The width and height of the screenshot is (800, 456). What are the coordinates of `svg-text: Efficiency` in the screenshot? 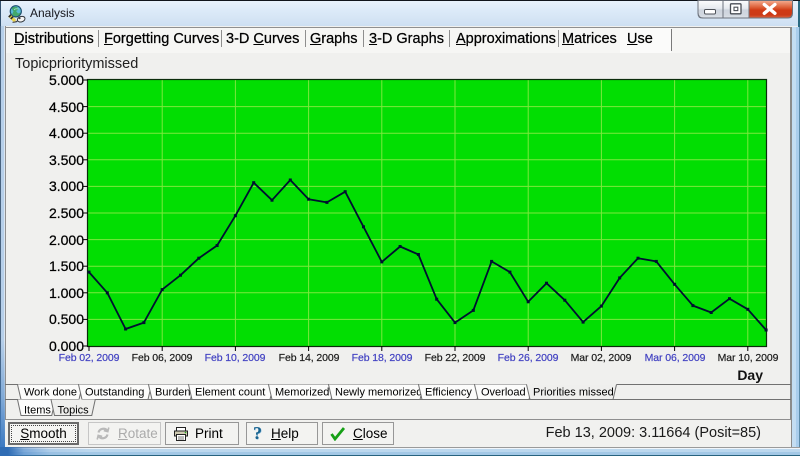 It's located at (448, 392).